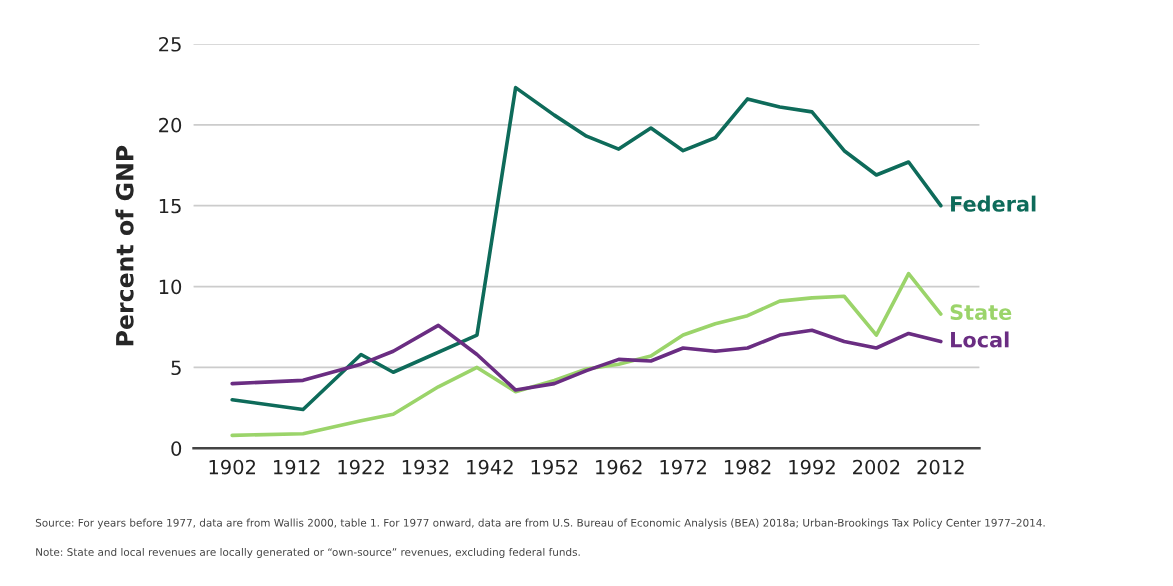 The height and width of the screenshot is (586, 1173). Describe the element at coordinates (540, 523) in the screenshot. I see `source-note: Source: For years before 1977, data are from Wallis 2000, table 1. For 1977 onward, data are from U.S. Bureau of Economic Analysis (BEA) 2018a; Urban-Brookings Tax Policy Center 1977–2014.` at that location.